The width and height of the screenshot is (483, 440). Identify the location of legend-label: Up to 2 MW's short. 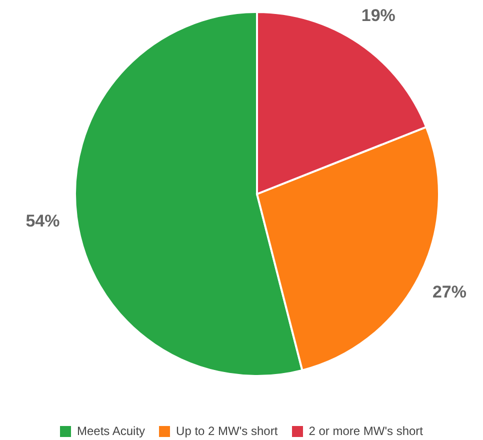
(226, 431).